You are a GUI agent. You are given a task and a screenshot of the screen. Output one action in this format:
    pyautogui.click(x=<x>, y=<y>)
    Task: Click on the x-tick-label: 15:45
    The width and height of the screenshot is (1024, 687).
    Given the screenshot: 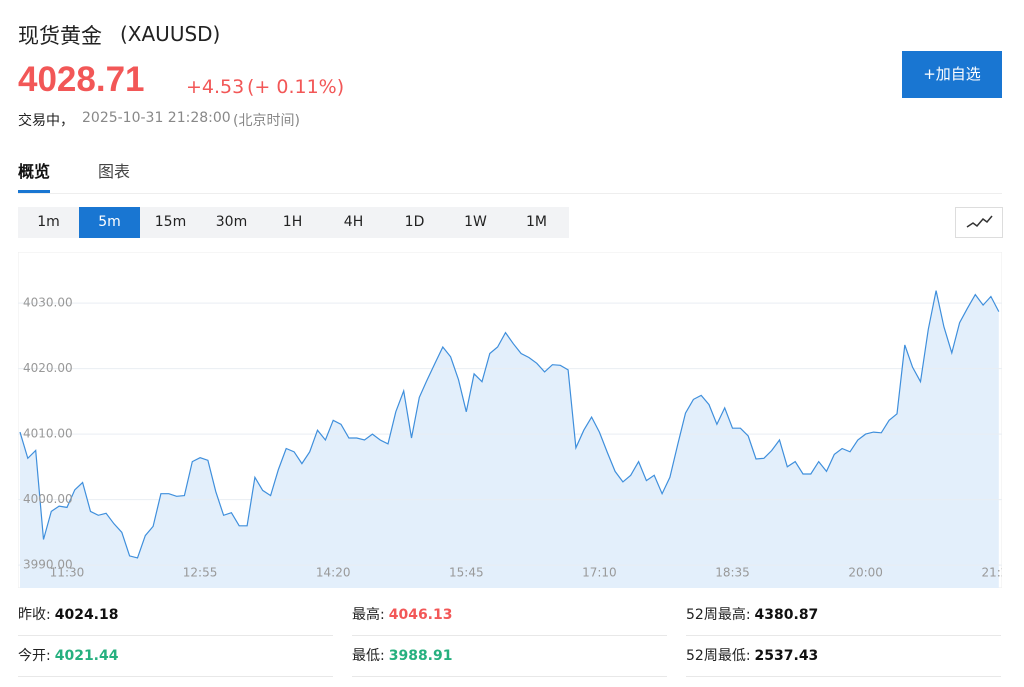 What is the action you would take?
    pyautogui.click(x=466, y=573)
    